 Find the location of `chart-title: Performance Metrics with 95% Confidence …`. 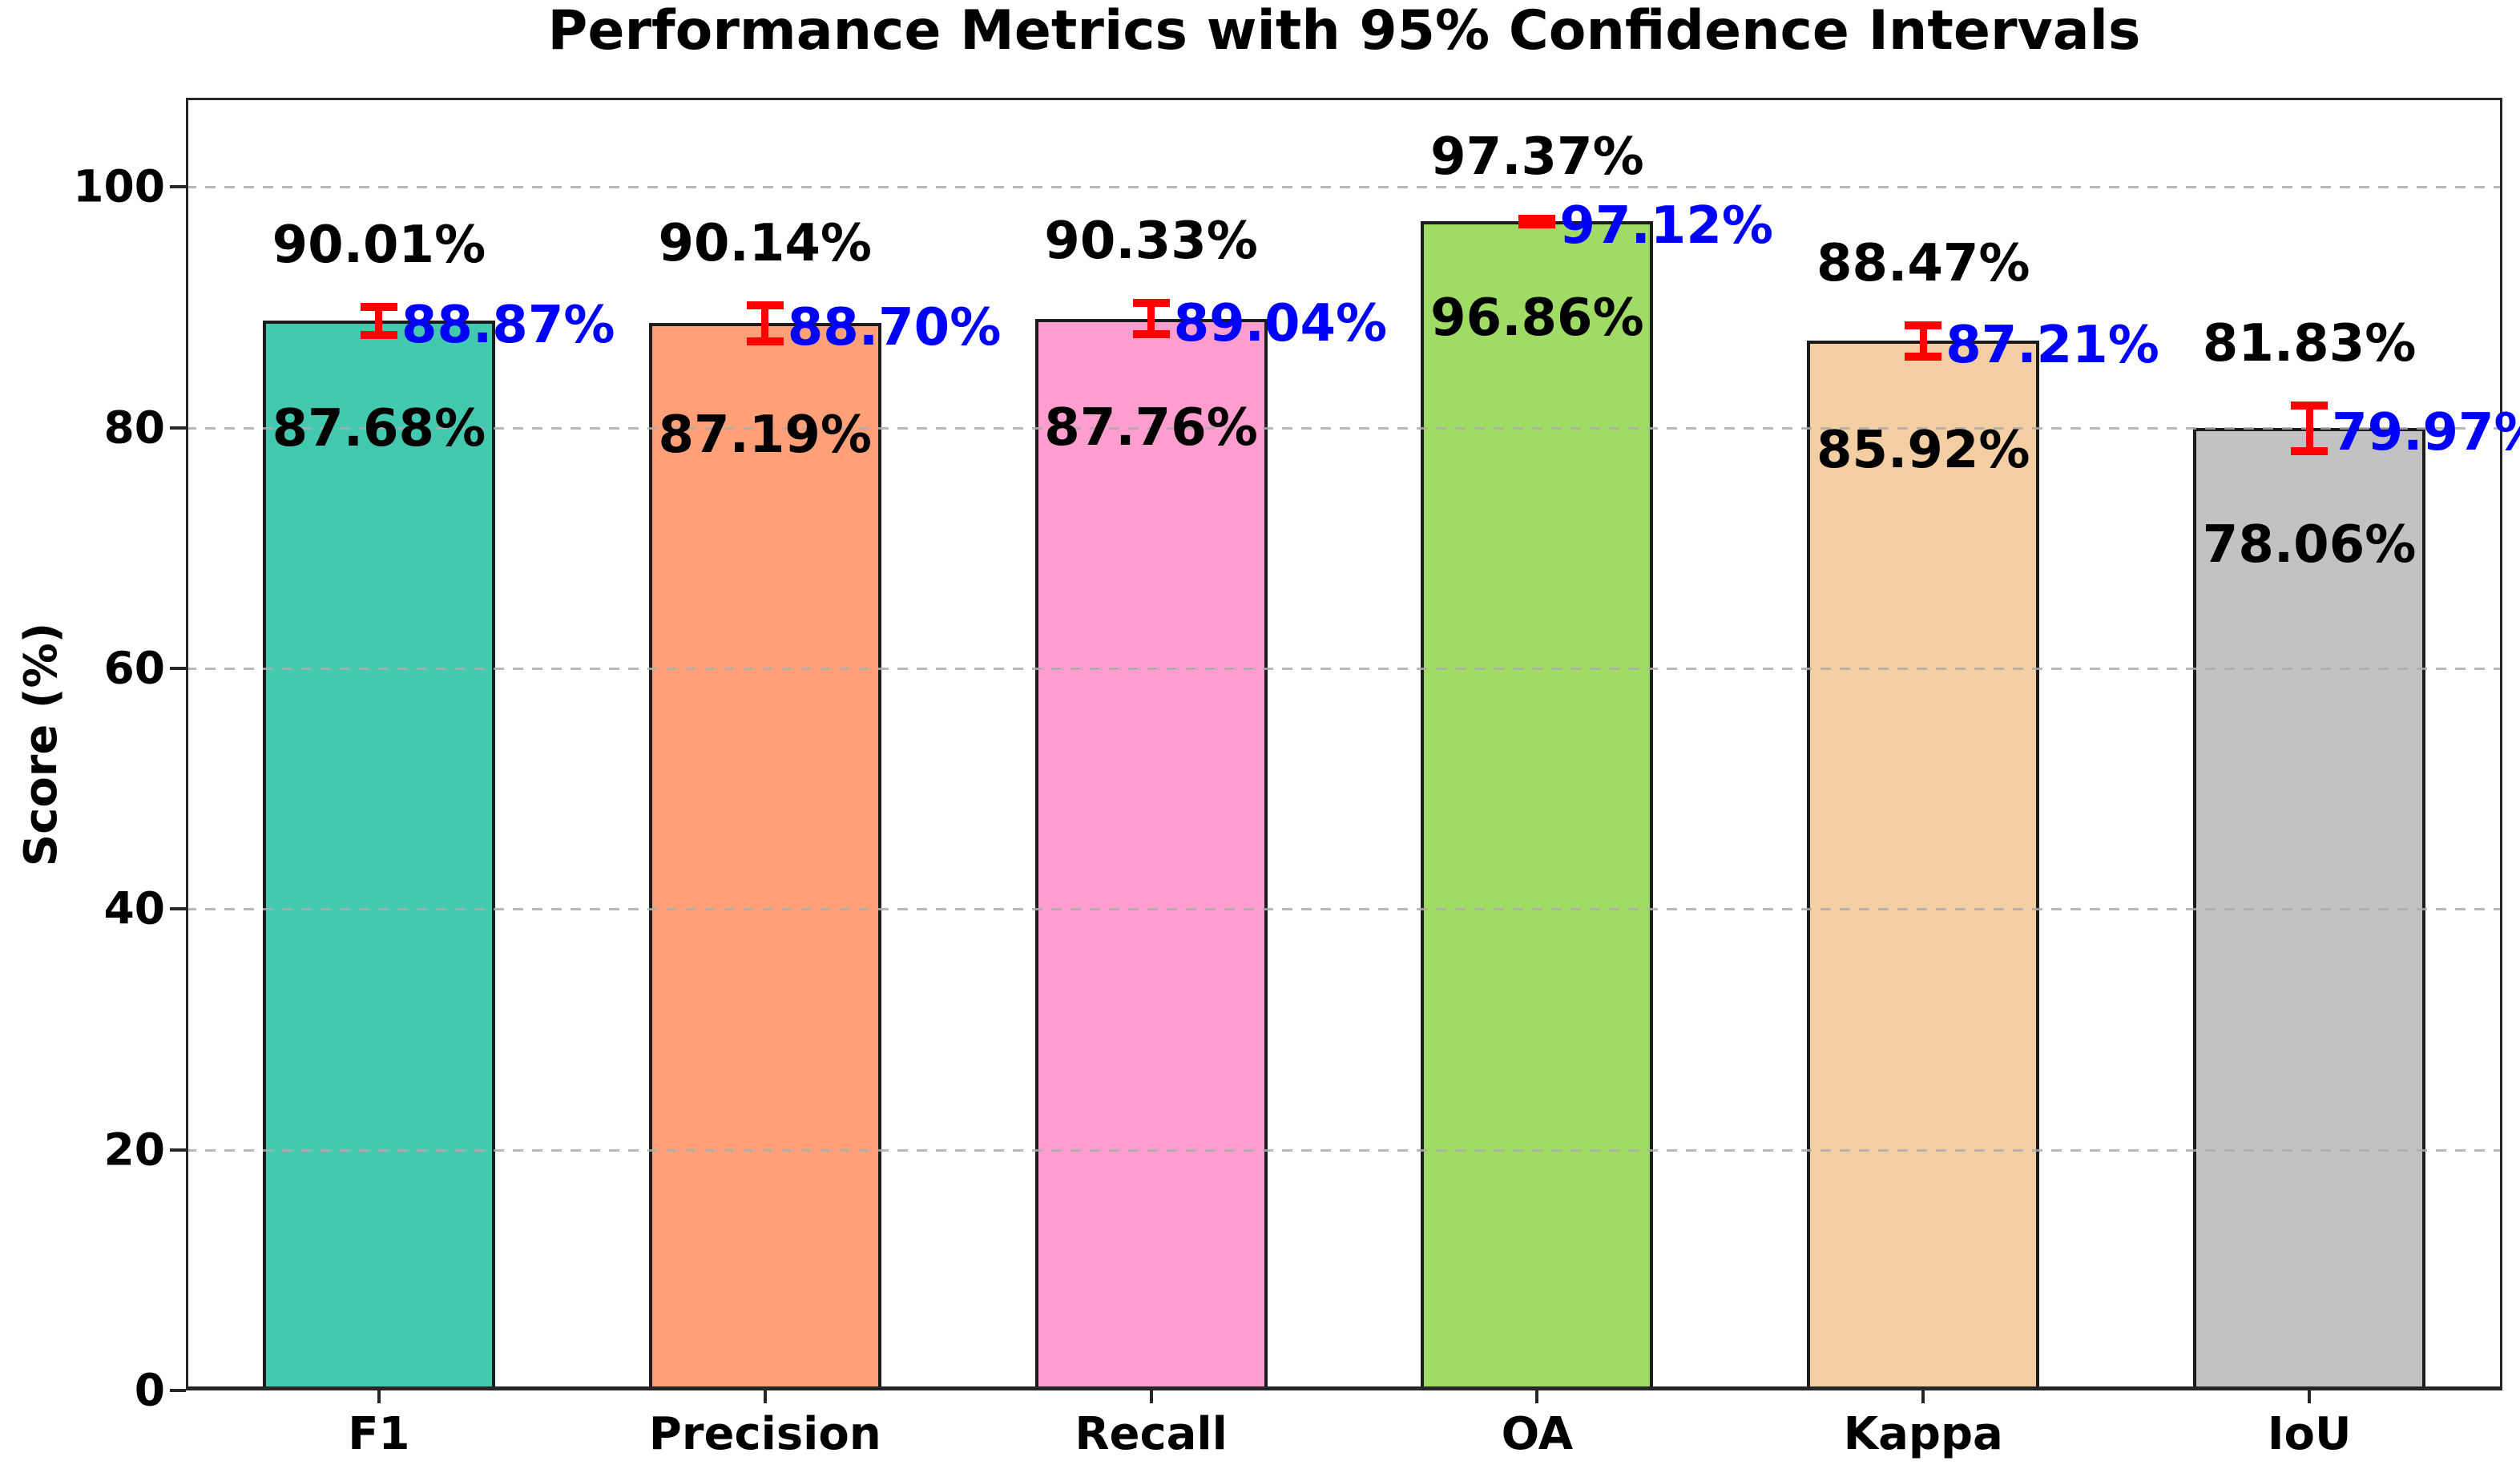

chart-title: Performance Metrics with 95% Confidence … is located at coordinates (1344, 31).